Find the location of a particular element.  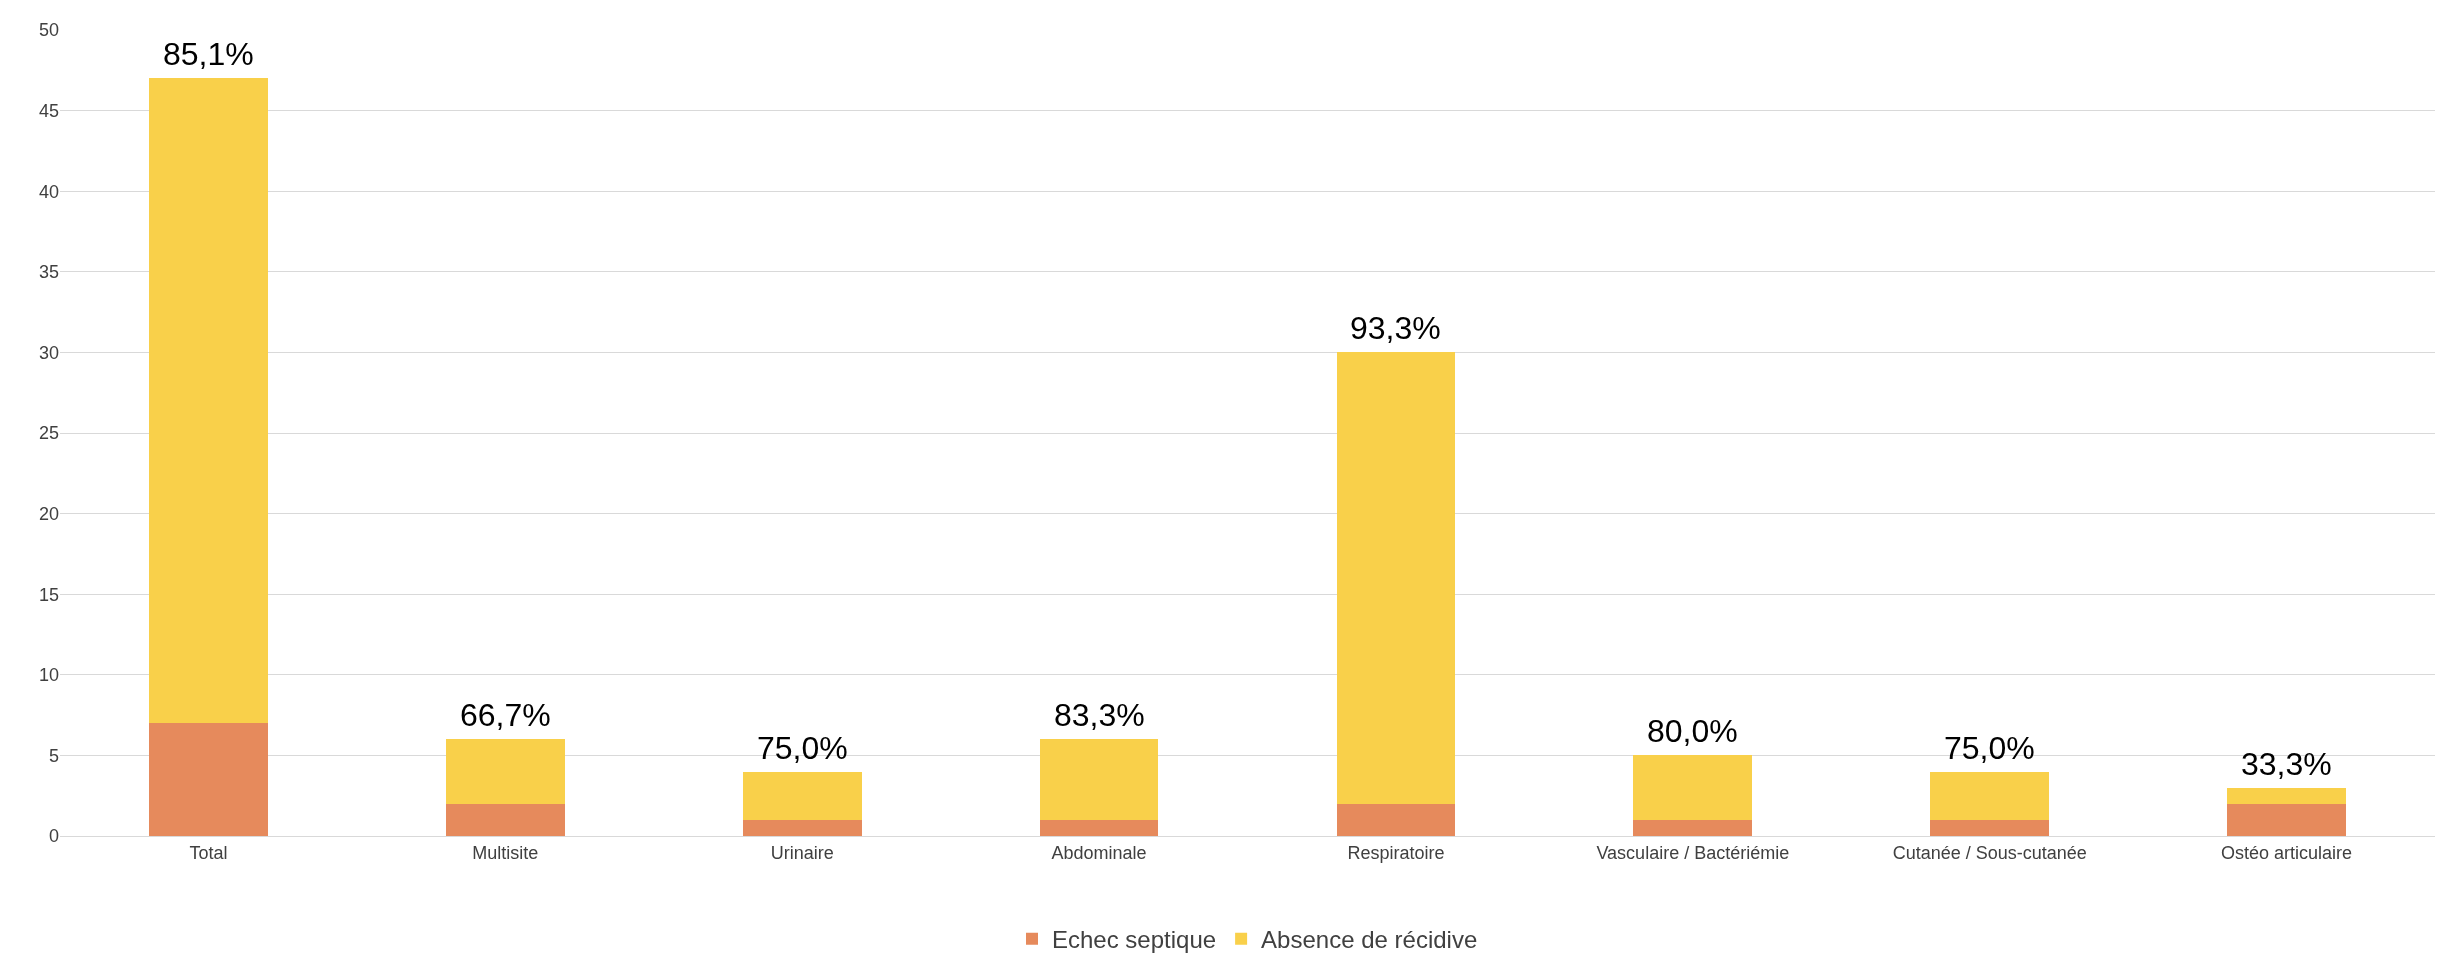

x-tick-label: Urinaire is located at coordinates (802, 852).